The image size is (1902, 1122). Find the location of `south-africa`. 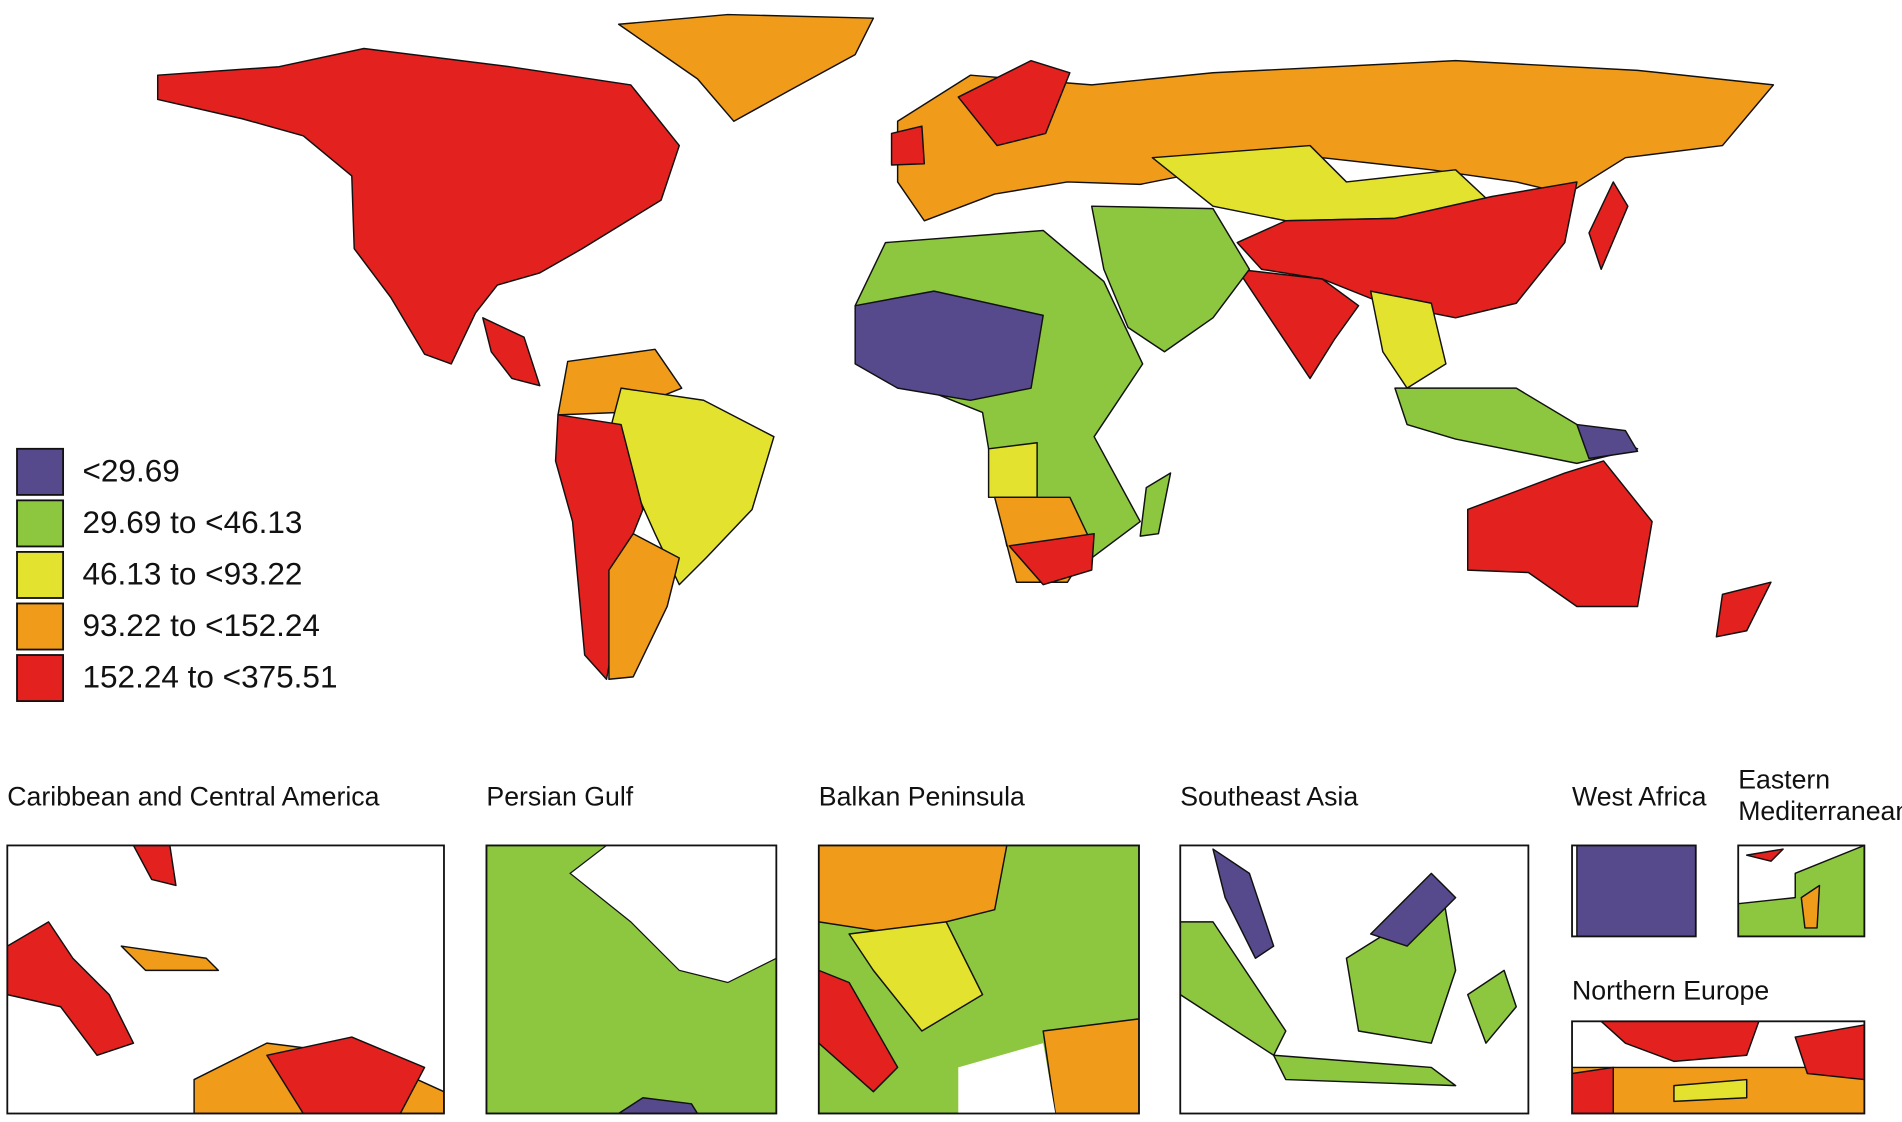

south-africa is located at coordinates (1051, 559).